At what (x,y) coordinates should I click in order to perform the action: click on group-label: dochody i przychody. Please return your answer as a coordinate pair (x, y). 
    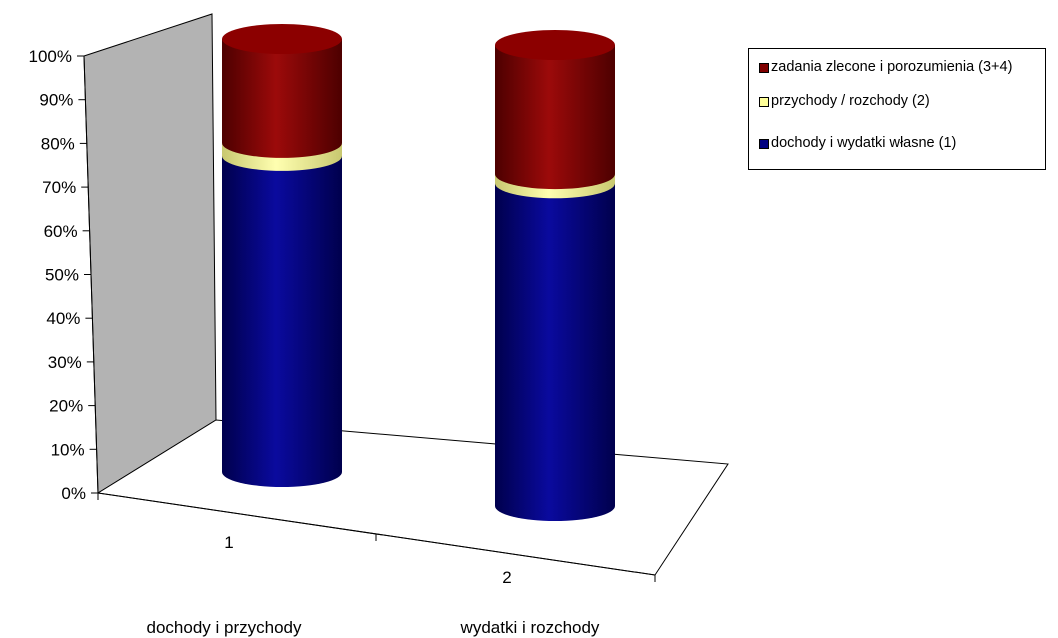
    Looking at the image, I should click on (224, 627).